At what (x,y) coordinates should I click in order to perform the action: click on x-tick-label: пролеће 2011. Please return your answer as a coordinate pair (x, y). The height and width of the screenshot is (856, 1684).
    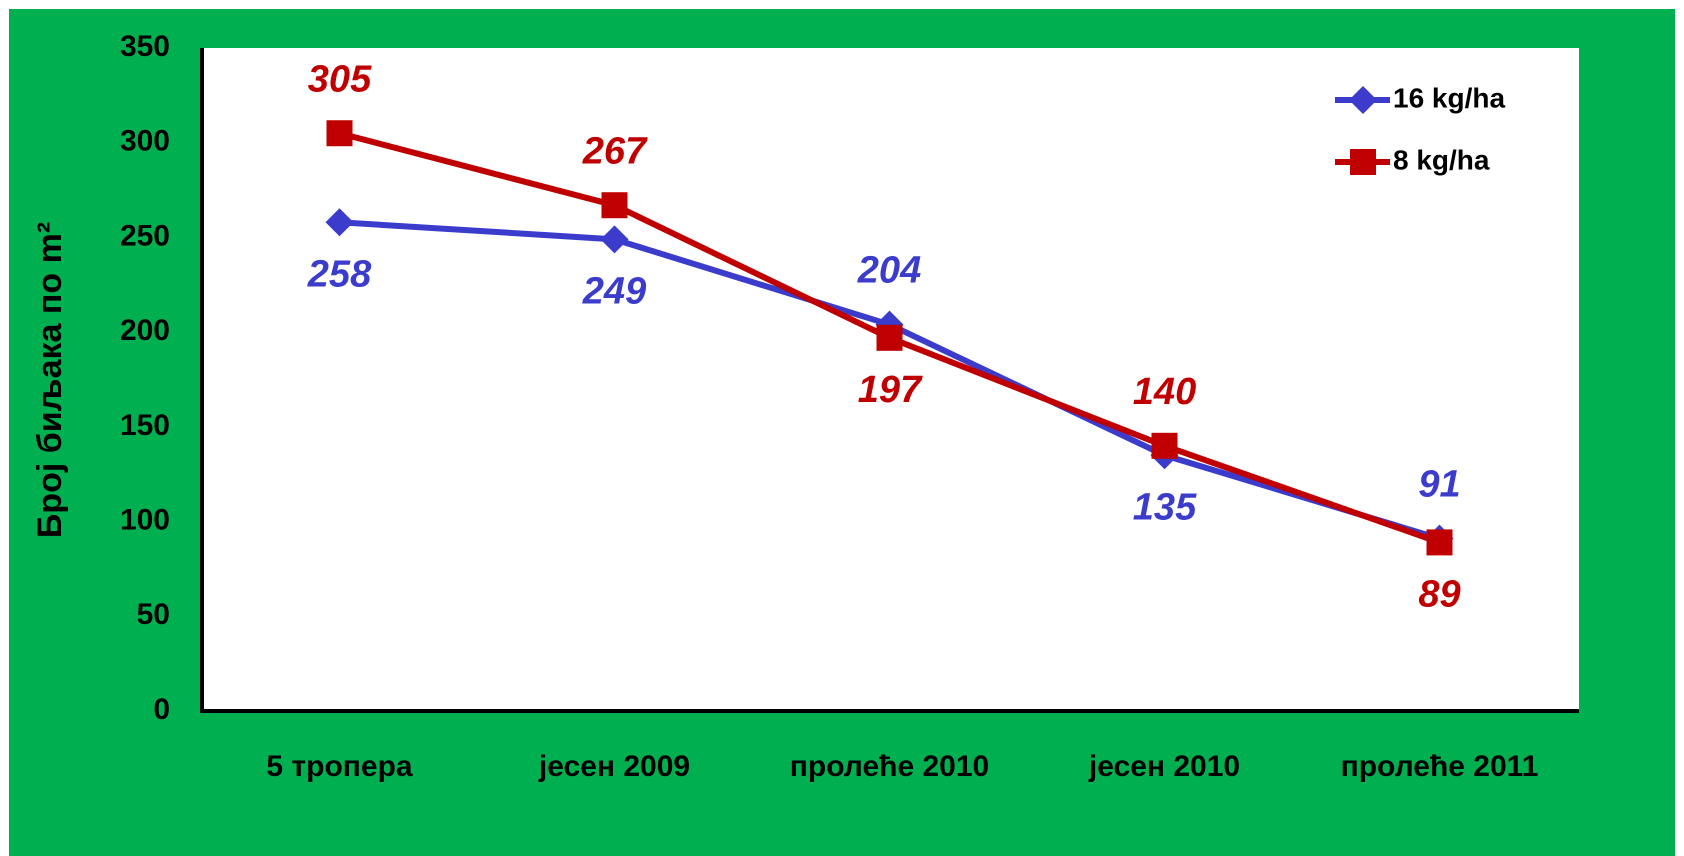
    Looking at the image, I should click on (1440, 766).